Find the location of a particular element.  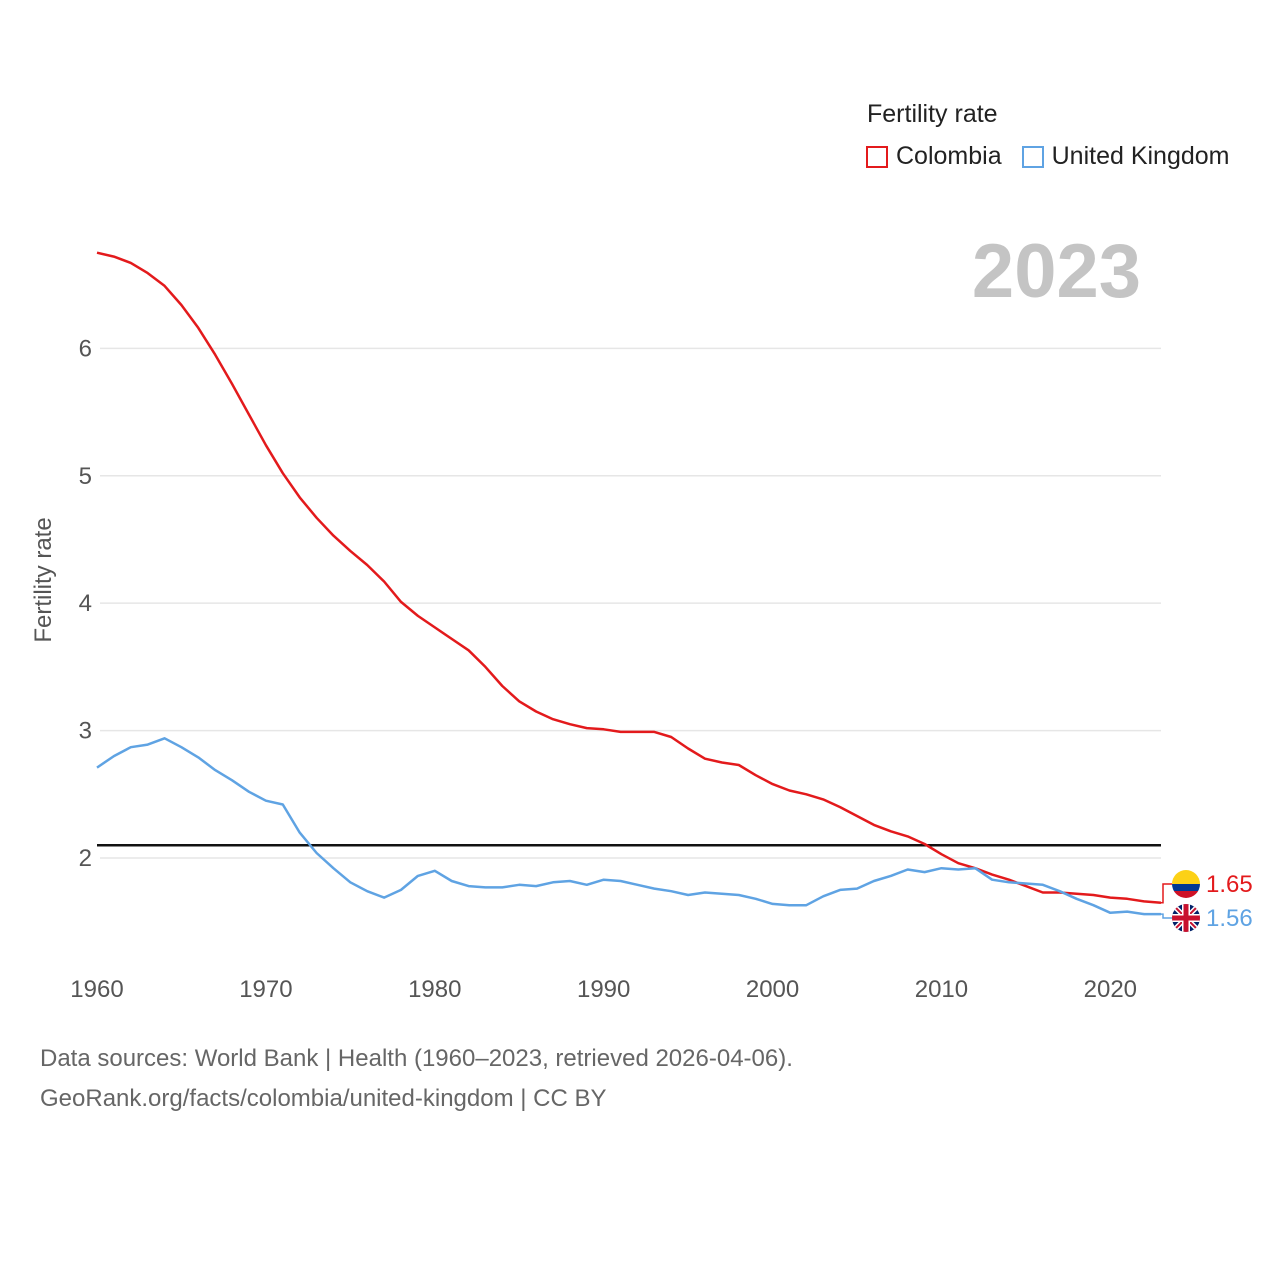

x-tick-label-2000: 2000 is located at coordinates (772, 989).